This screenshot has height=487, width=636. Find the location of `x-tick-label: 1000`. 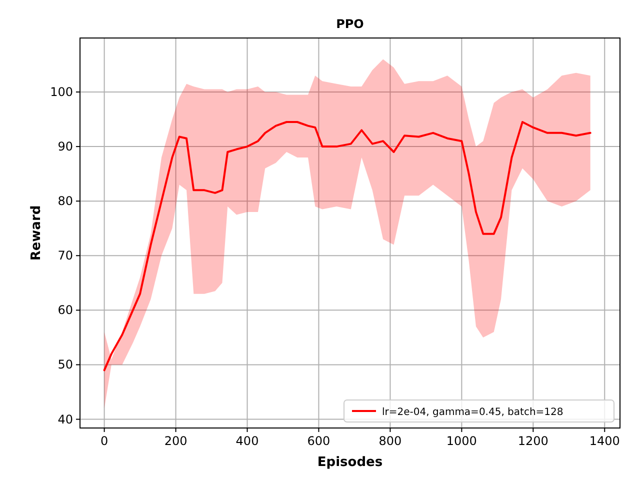

x-tick-label: 1000 is located at coordinates (461, 441).